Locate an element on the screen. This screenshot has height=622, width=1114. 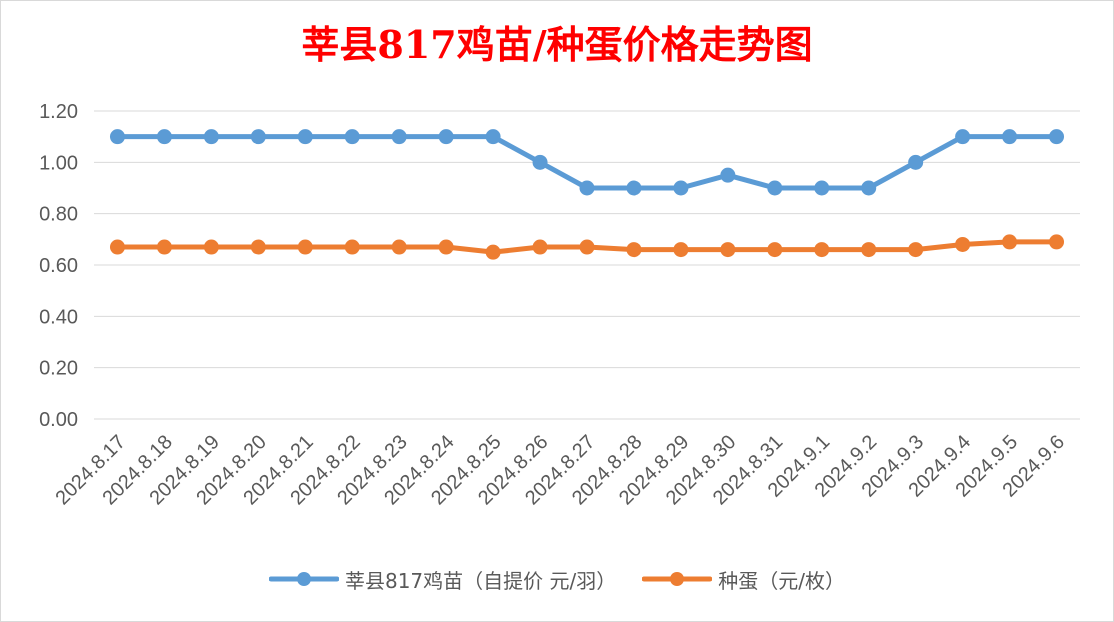
y-tick-label: 1.20 is located at coordinates (58, 112).